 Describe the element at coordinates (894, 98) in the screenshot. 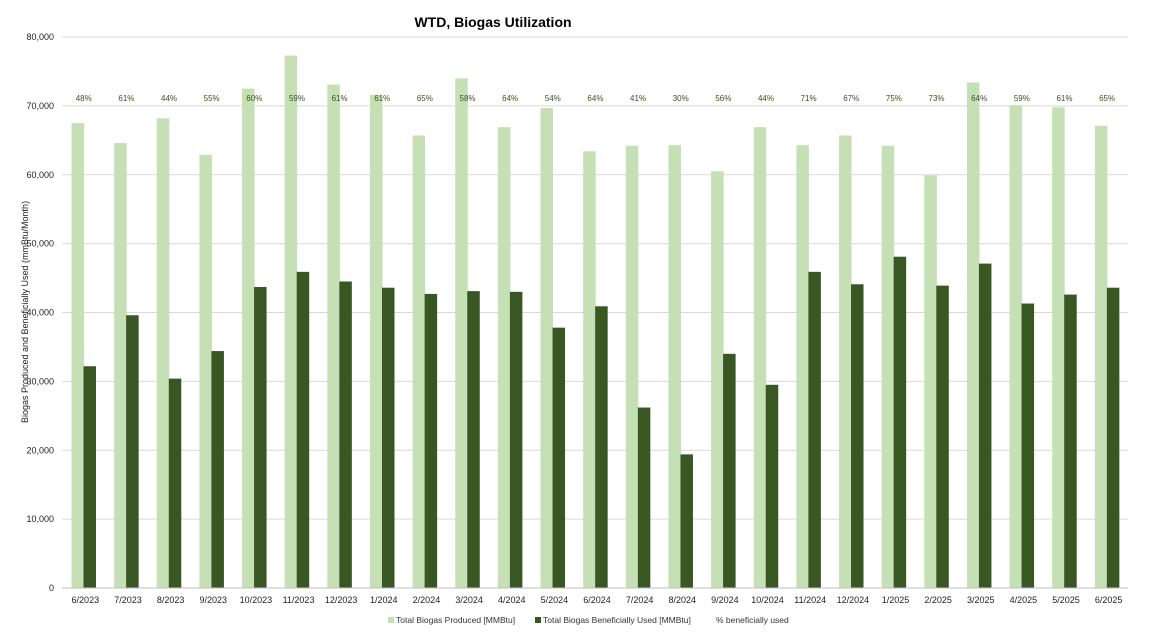

I see `percent-label: 75%` at that location.